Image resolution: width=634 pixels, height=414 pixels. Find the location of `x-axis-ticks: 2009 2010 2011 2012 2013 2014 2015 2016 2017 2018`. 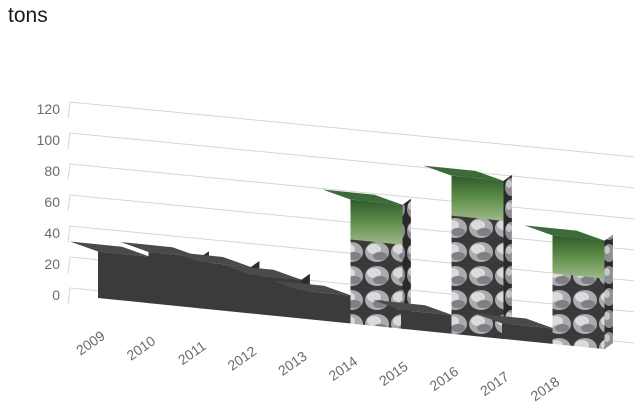

x-axis-ticks: 2009 2010 2011 2012 2013 2014 2015 2016 2017 2018 is located at coordinates (317, 365).